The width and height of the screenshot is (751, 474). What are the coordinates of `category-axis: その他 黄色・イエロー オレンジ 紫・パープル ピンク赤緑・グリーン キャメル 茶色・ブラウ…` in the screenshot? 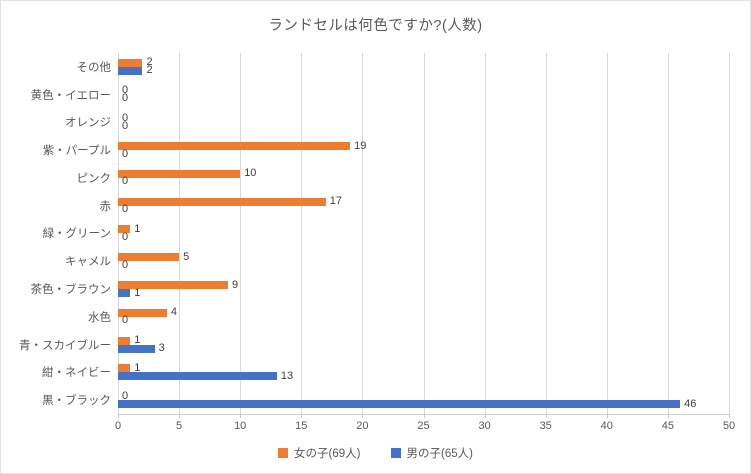 It's located at (56, 233).